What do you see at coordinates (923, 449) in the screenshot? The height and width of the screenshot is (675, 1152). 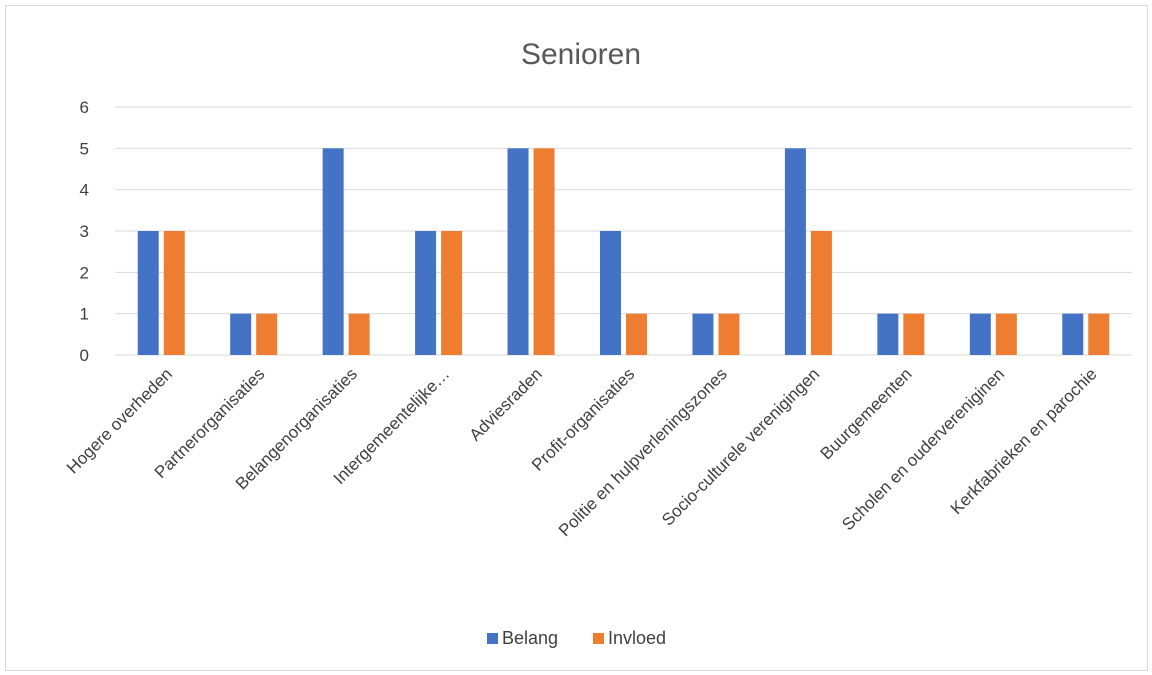 I see `x-category-label: Scholen en oudervereniginen` at bounding box center [923, 449].